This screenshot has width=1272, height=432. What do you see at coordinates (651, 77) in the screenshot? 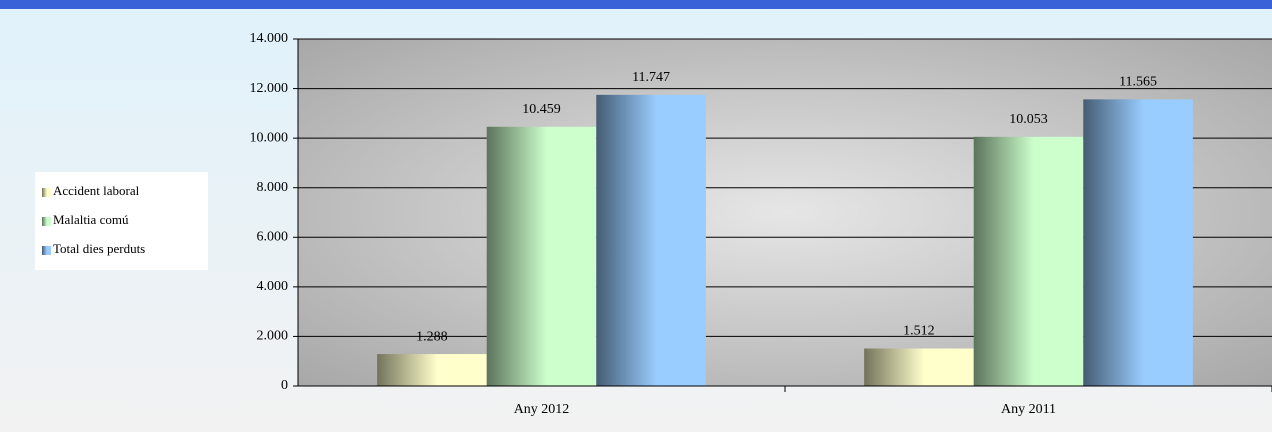
I see `data-label: 11.747` at bounding box center [651, 77].